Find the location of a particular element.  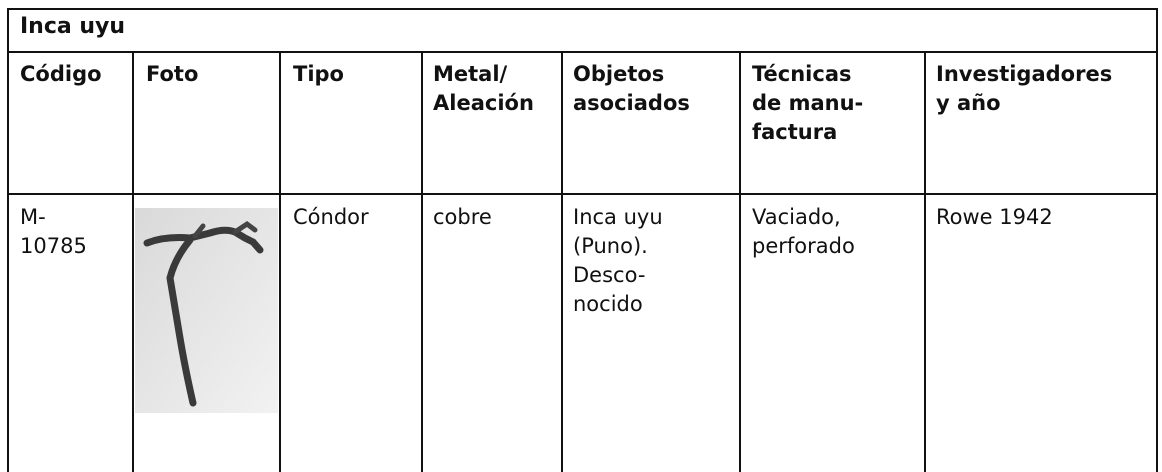

text: M- is located at coordinates (33, 217).